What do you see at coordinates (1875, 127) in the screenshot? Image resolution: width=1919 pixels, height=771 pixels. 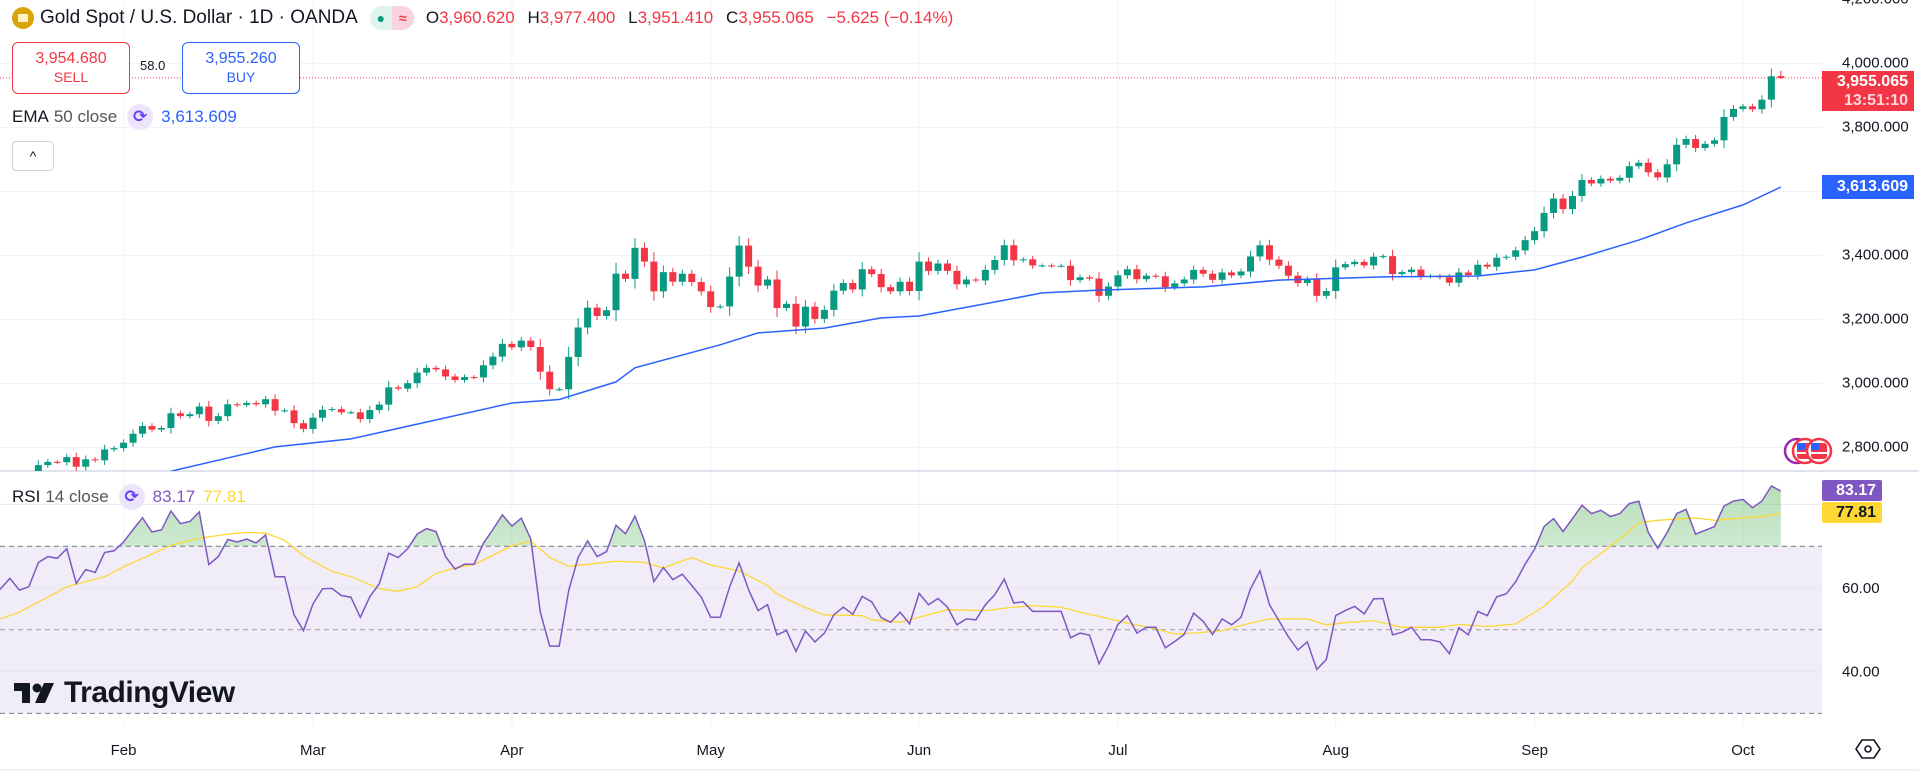 I see `price-axis-label: 3,800.000` at bounding box center [1875, 127].